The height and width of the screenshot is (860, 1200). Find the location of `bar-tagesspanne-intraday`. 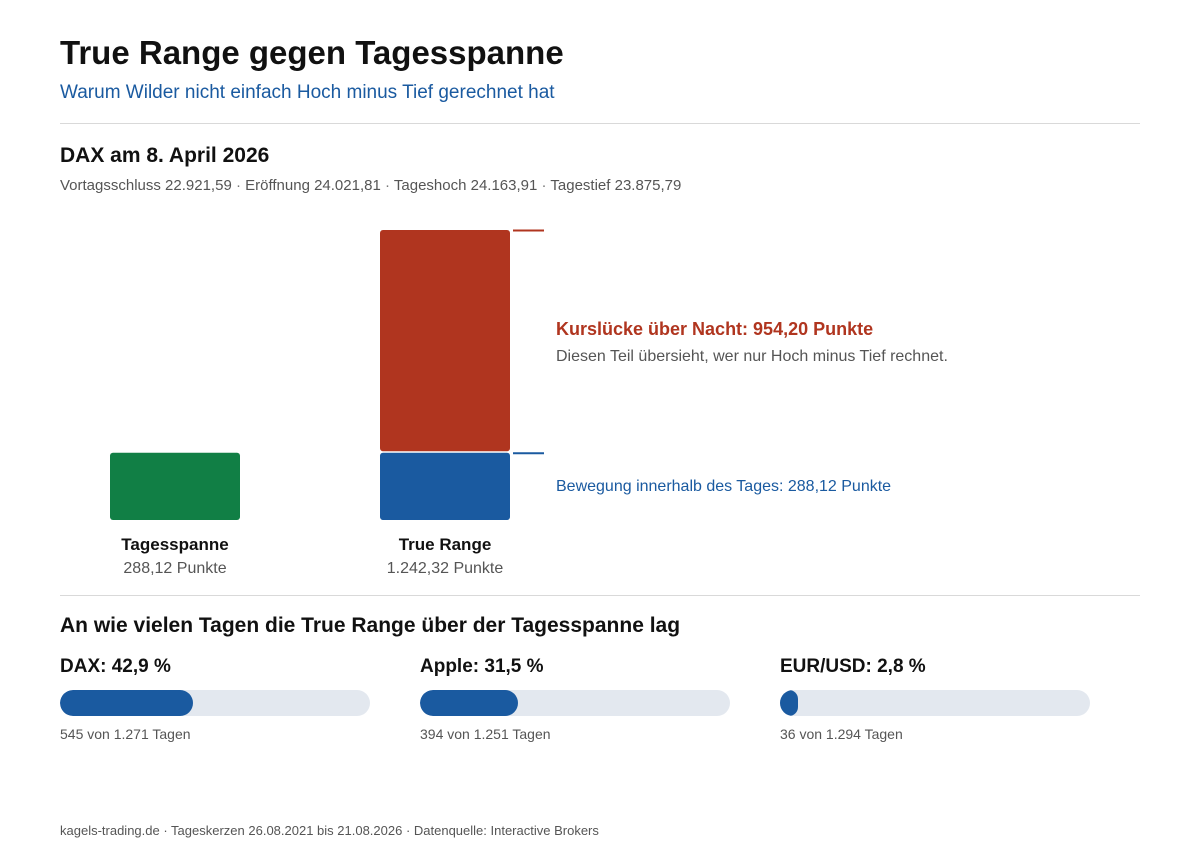

bar-tagesspanne-intraday is located at coordinates (175, 486).